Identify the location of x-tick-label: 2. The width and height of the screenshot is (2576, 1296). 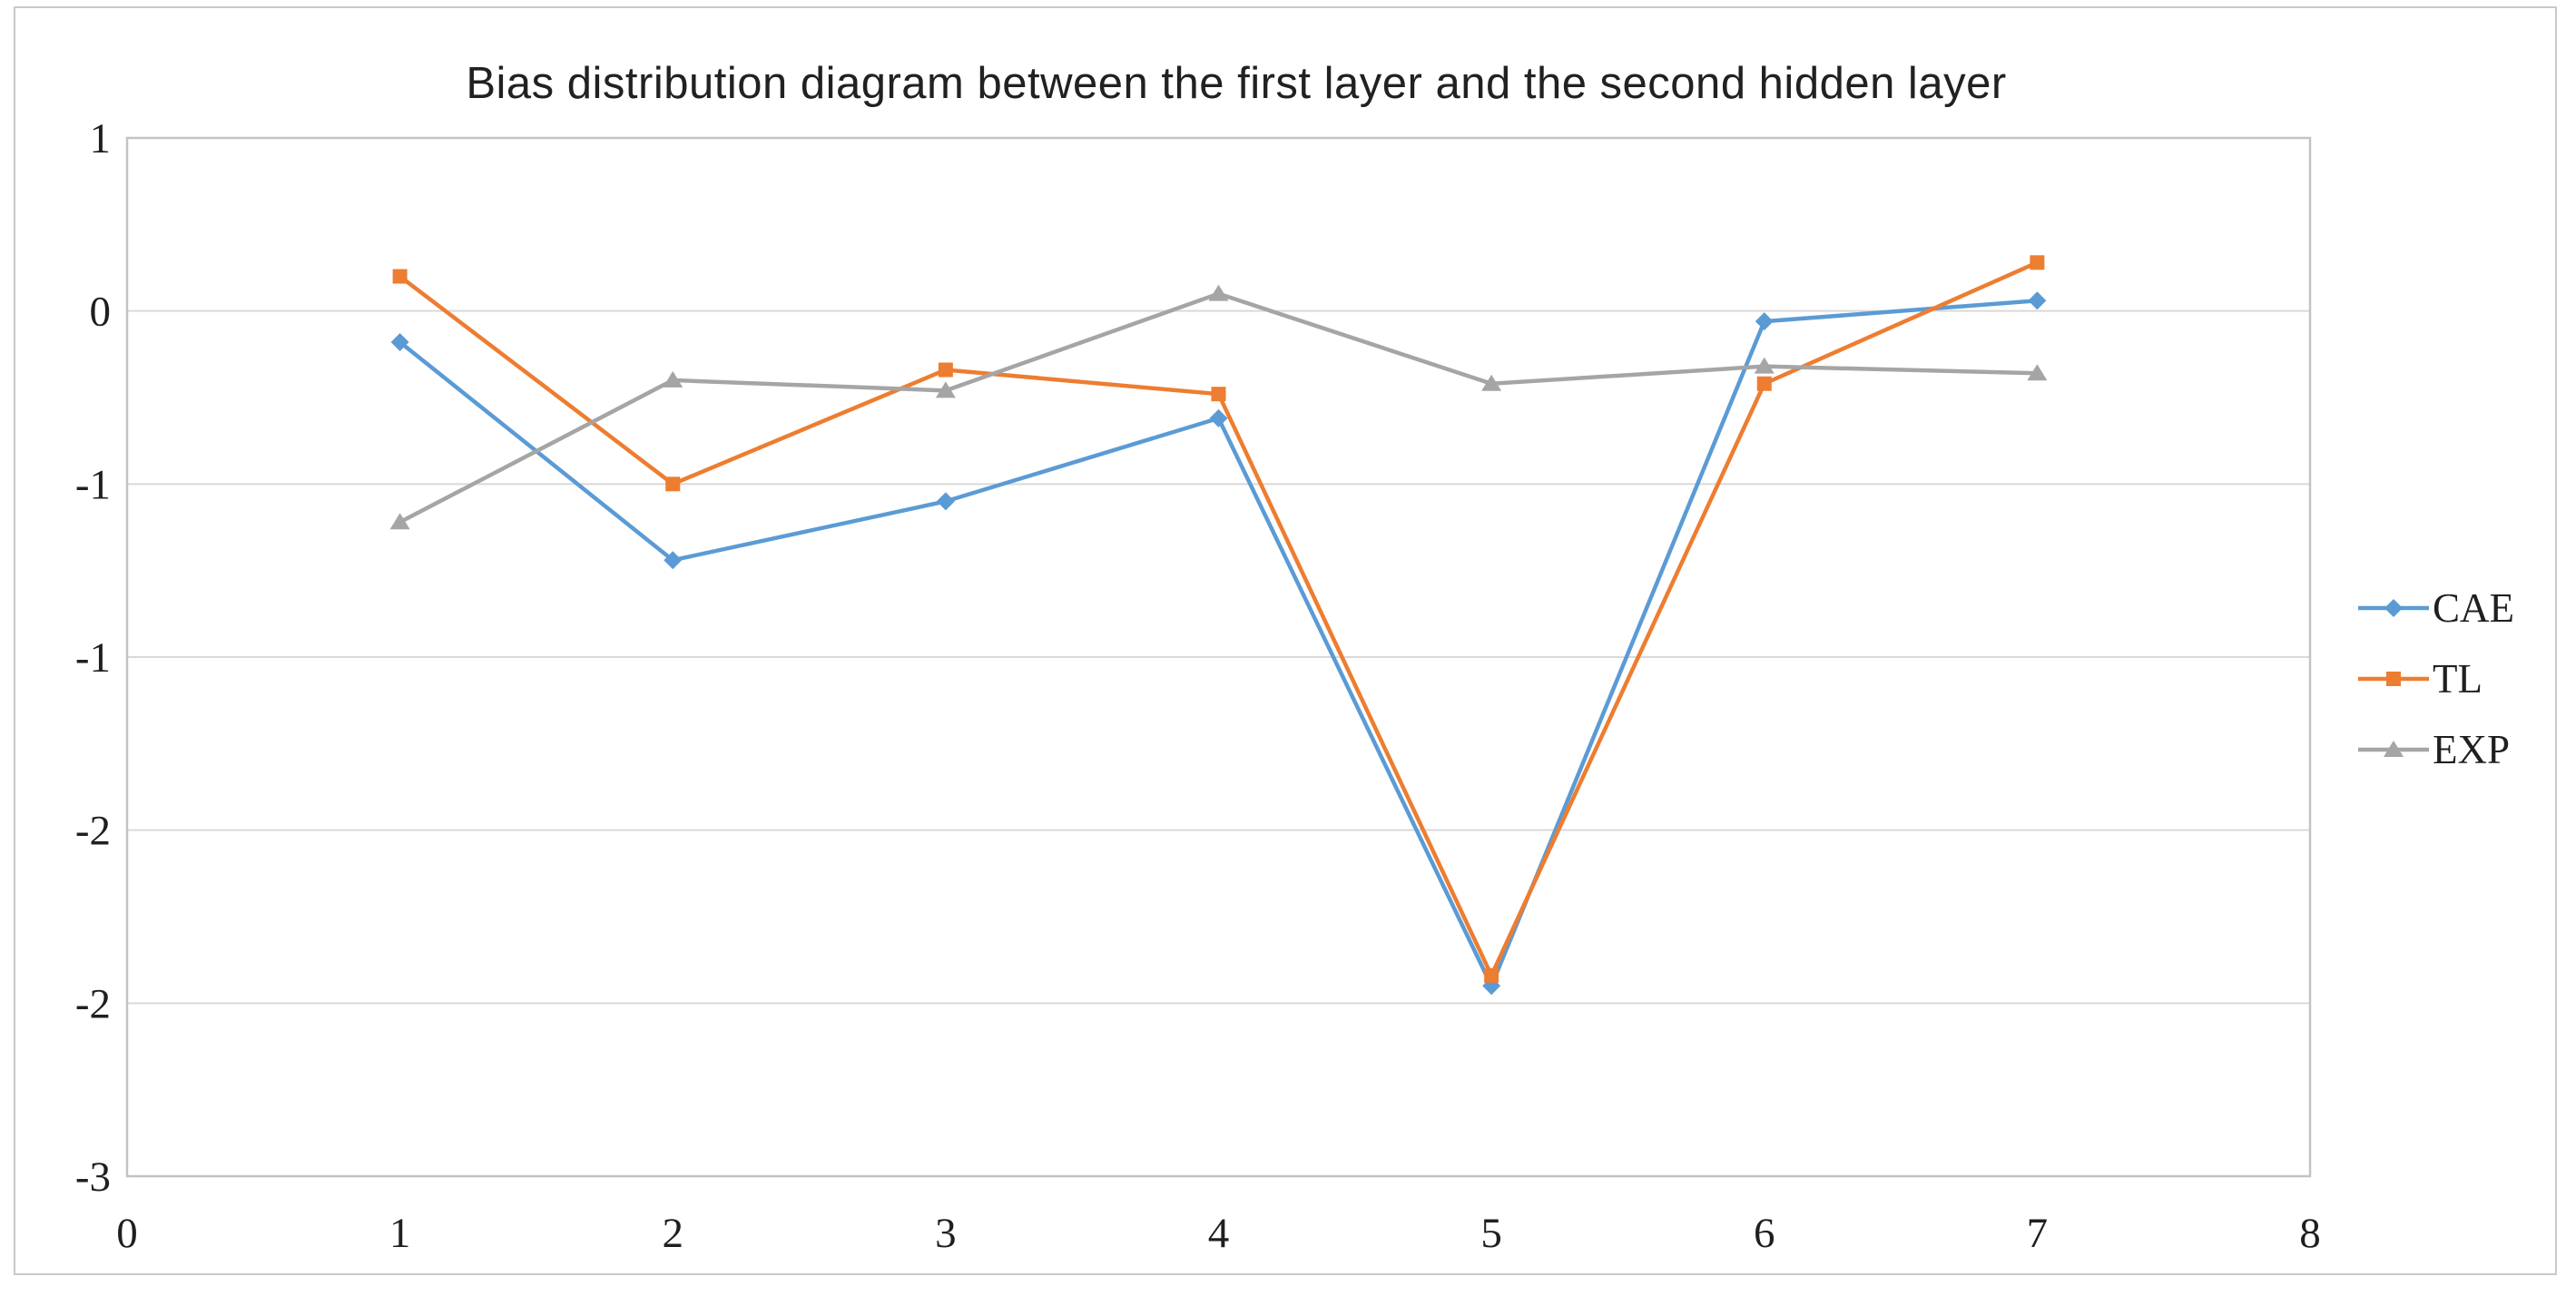
(673, 1233).